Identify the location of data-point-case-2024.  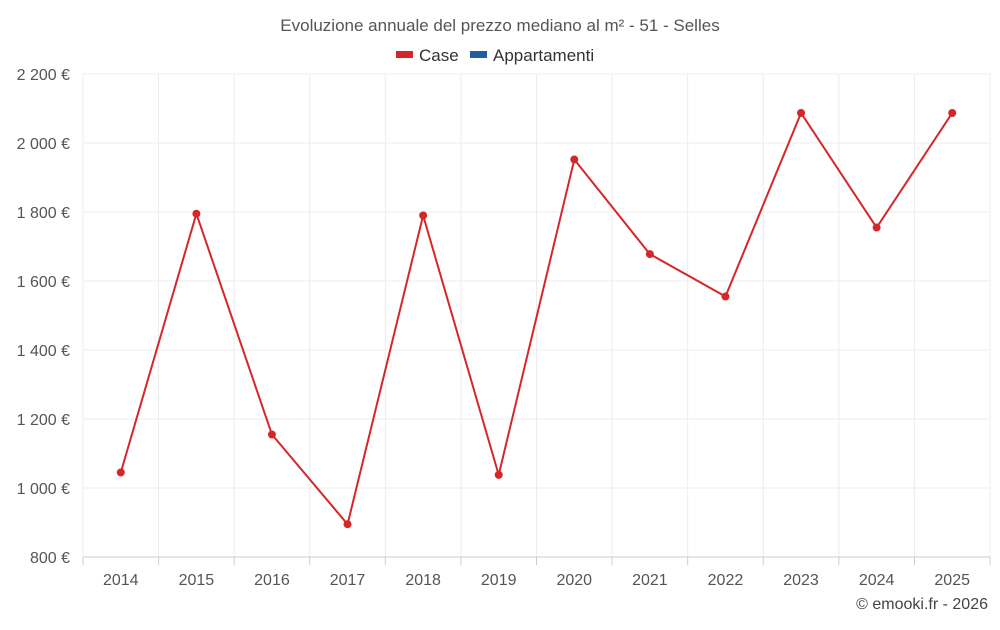
(876, 227).